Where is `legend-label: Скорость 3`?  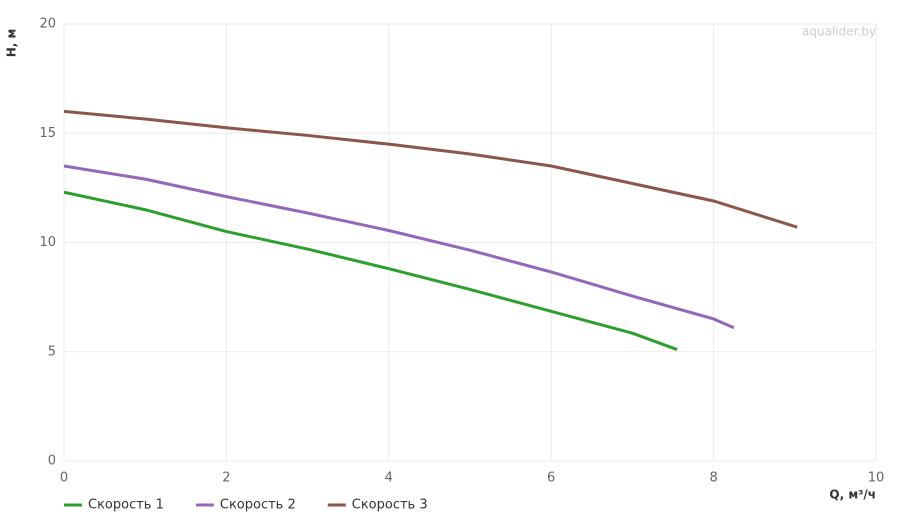
legend-label: Скорость 3 is located at coordinates (390, 505).